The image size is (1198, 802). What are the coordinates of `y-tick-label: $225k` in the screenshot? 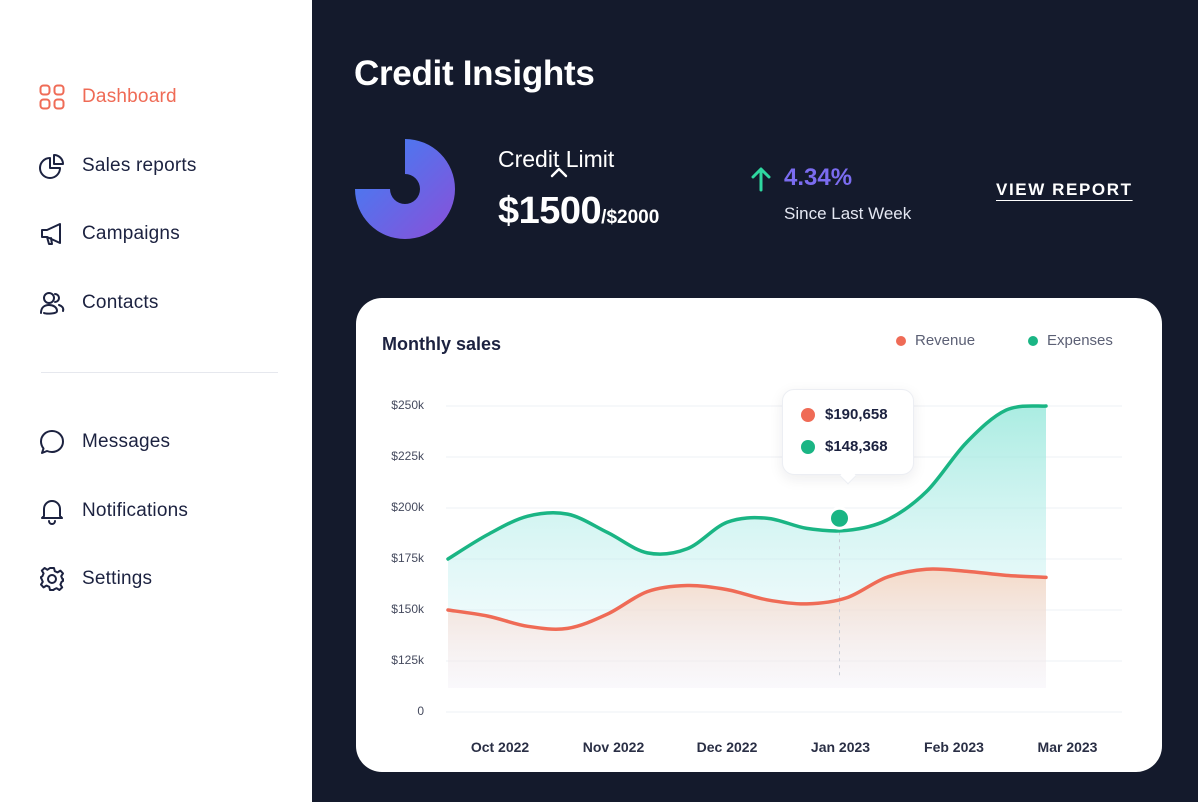 It's located at (407, 456).